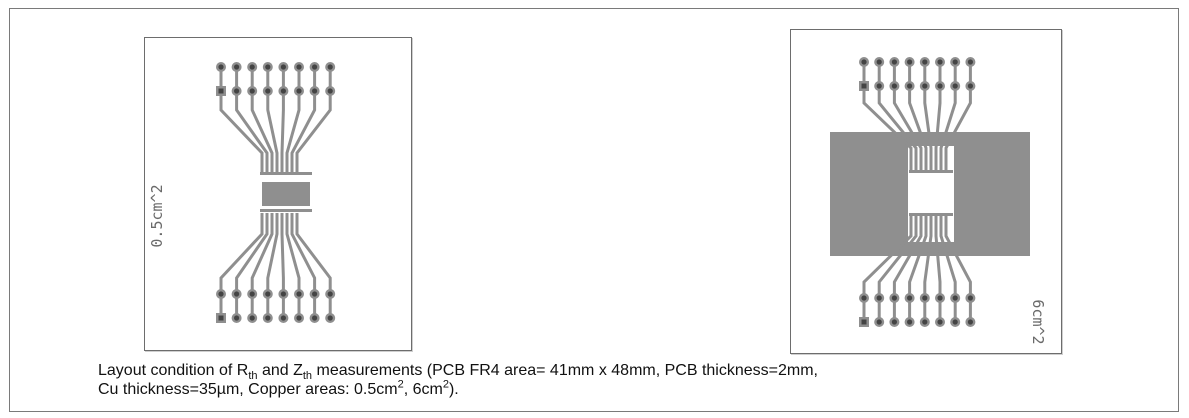 This screenshot has width=1189, height=418. Describe the element at coordinates (157, 216) in the screenshot. I see `copper-area-label-small: 0.5cm^2` at that location.